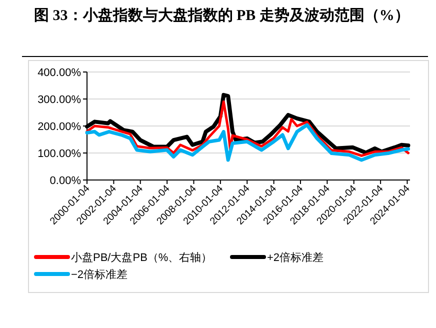  What do you see at coordinates (295, 257) in the screenshot?
I see `legend-label: +2倍标准差` at bounding box center [295, 257].